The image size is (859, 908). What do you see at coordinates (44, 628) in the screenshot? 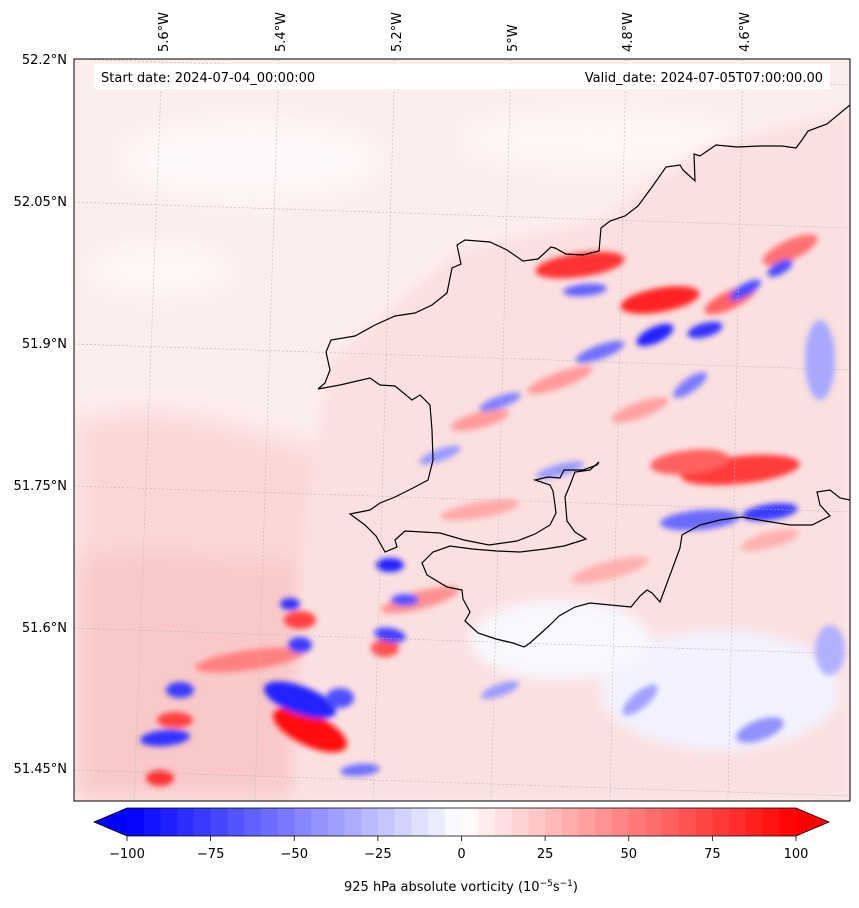
I see `lat-label: 51.6°N` at bounding box center [44, 628].